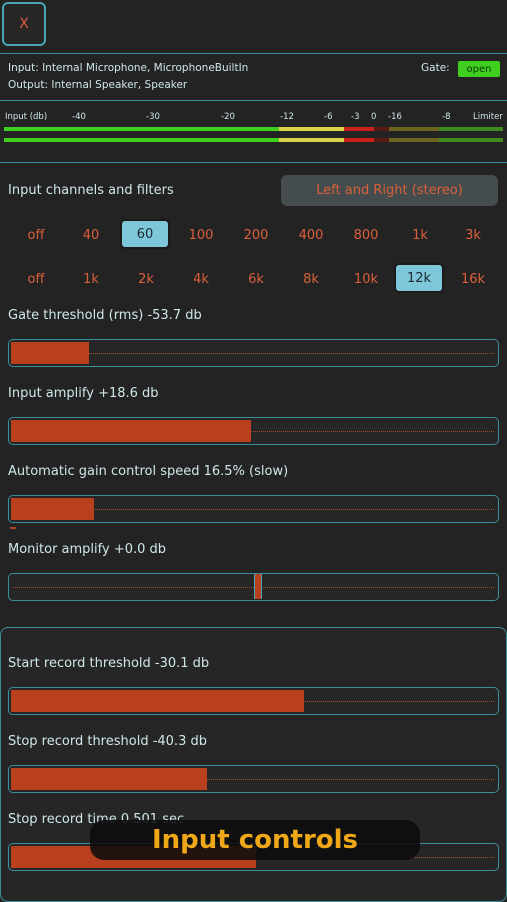  I want to click on agc-indicator, so click(13, 528).